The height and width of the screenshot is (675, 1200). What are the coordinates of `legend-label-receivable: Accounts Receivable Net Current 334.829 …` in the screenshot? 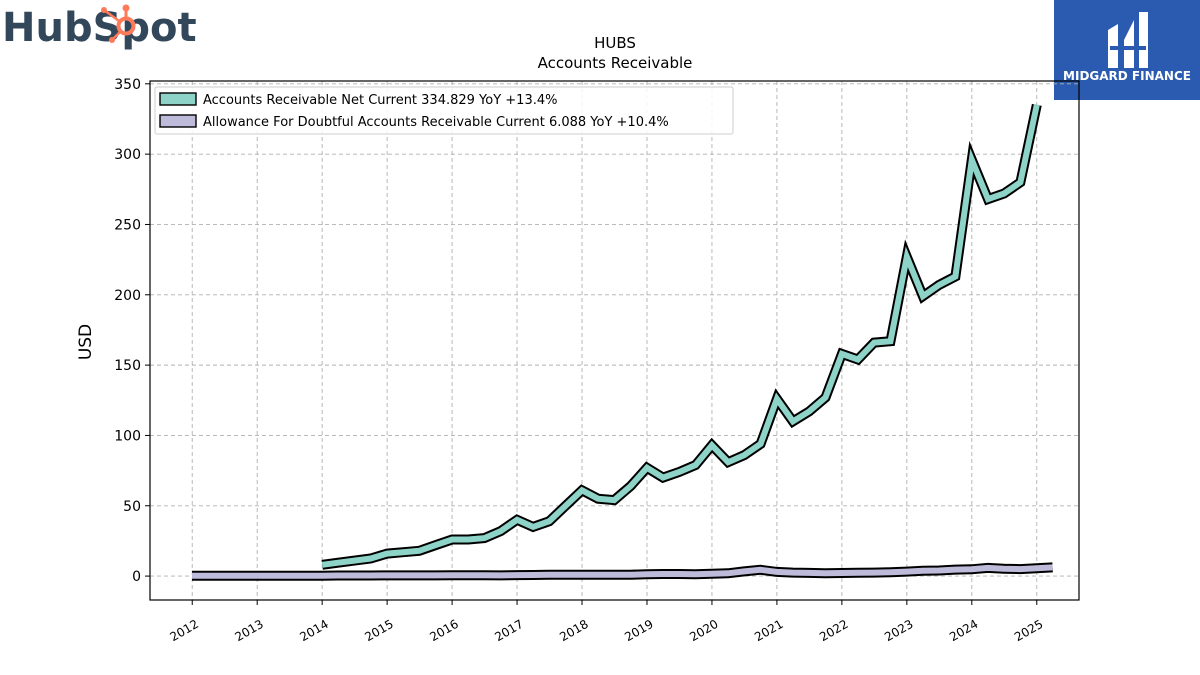 It's located at (380, 100).